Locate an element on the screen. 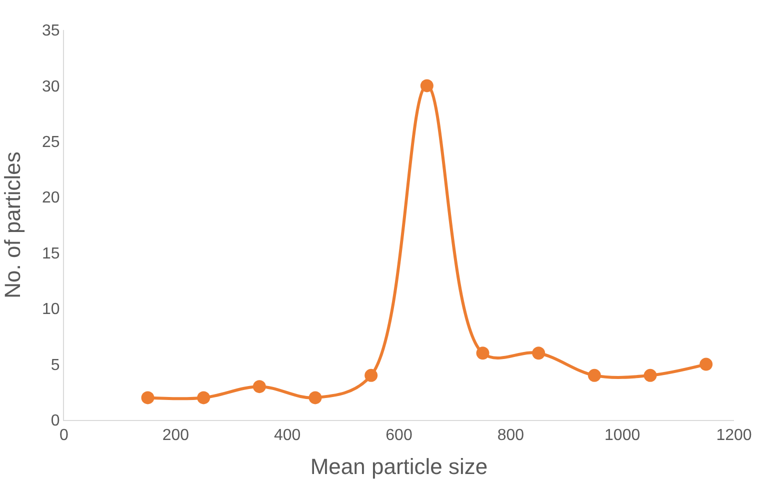  y-tick-label: 25 is located at coordinates (51, 143).